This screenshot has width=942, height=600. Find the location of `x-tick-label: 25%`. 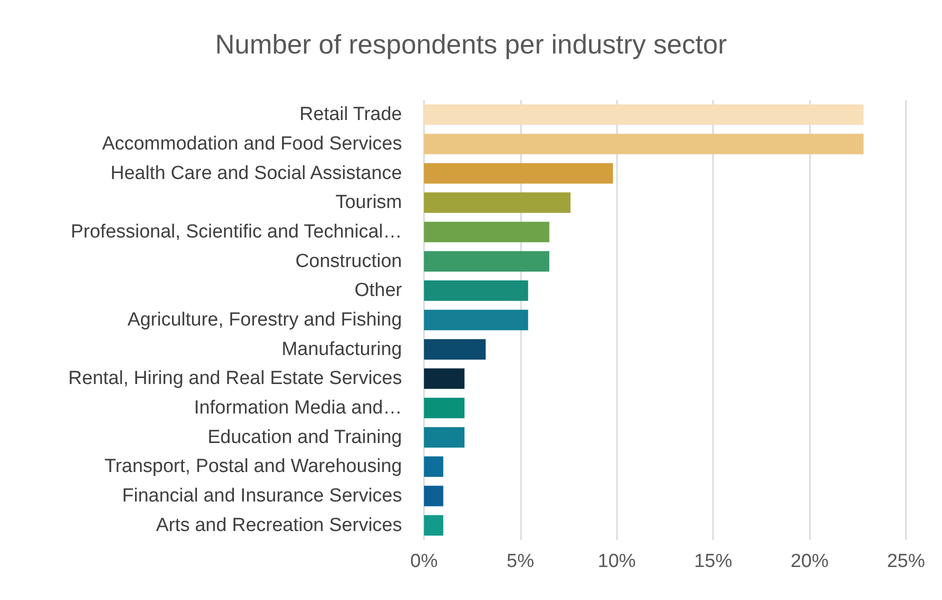

x-tick-label: 25% is located at coordinates (906, 561).